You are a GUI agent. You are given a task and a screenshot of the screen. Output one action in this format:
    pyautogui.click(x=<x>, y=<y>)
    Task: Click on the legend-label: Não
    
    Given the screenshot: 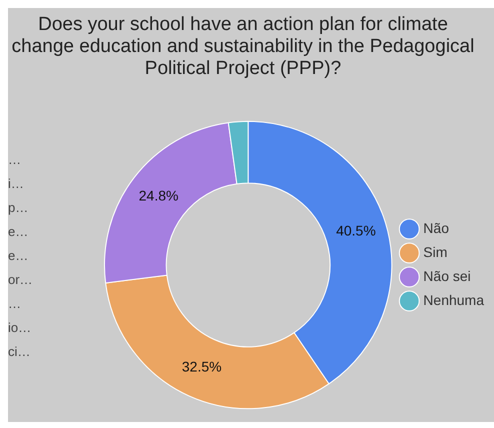 What is the action you would take?
    pyautogui.click(x=436, y=228)
    